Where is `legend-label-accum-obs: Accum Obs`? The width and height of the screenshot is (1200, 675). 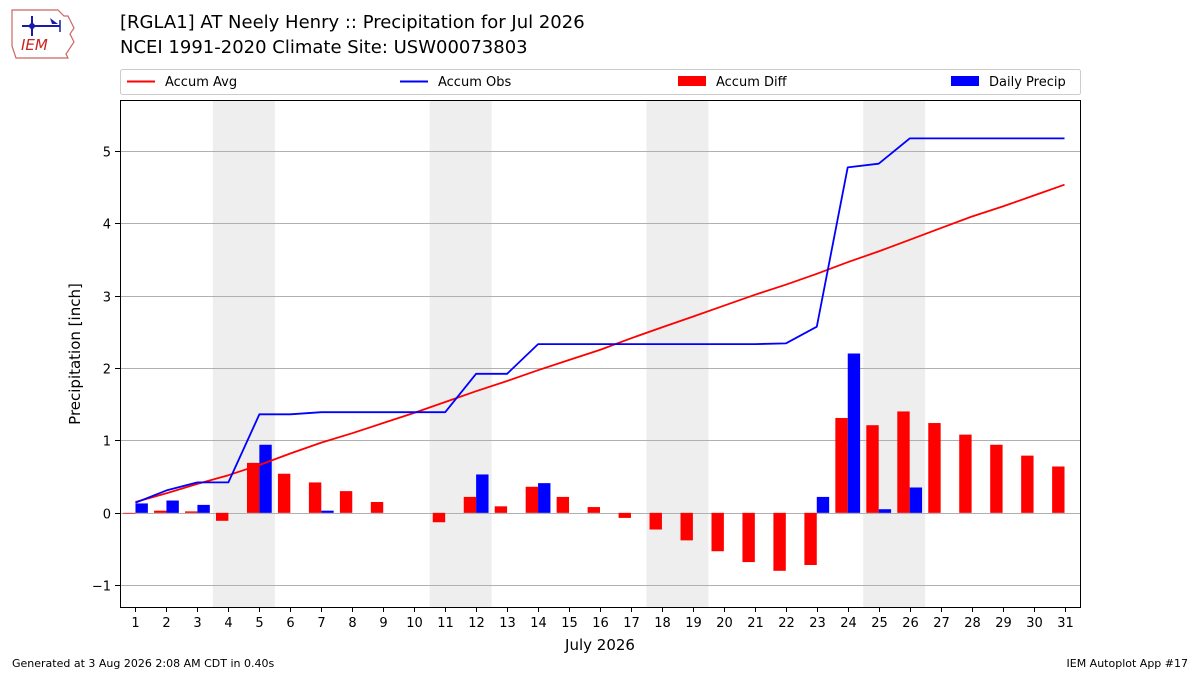 legend-label-accum-obs: Accum Obs is located at coordinates (474, 82).